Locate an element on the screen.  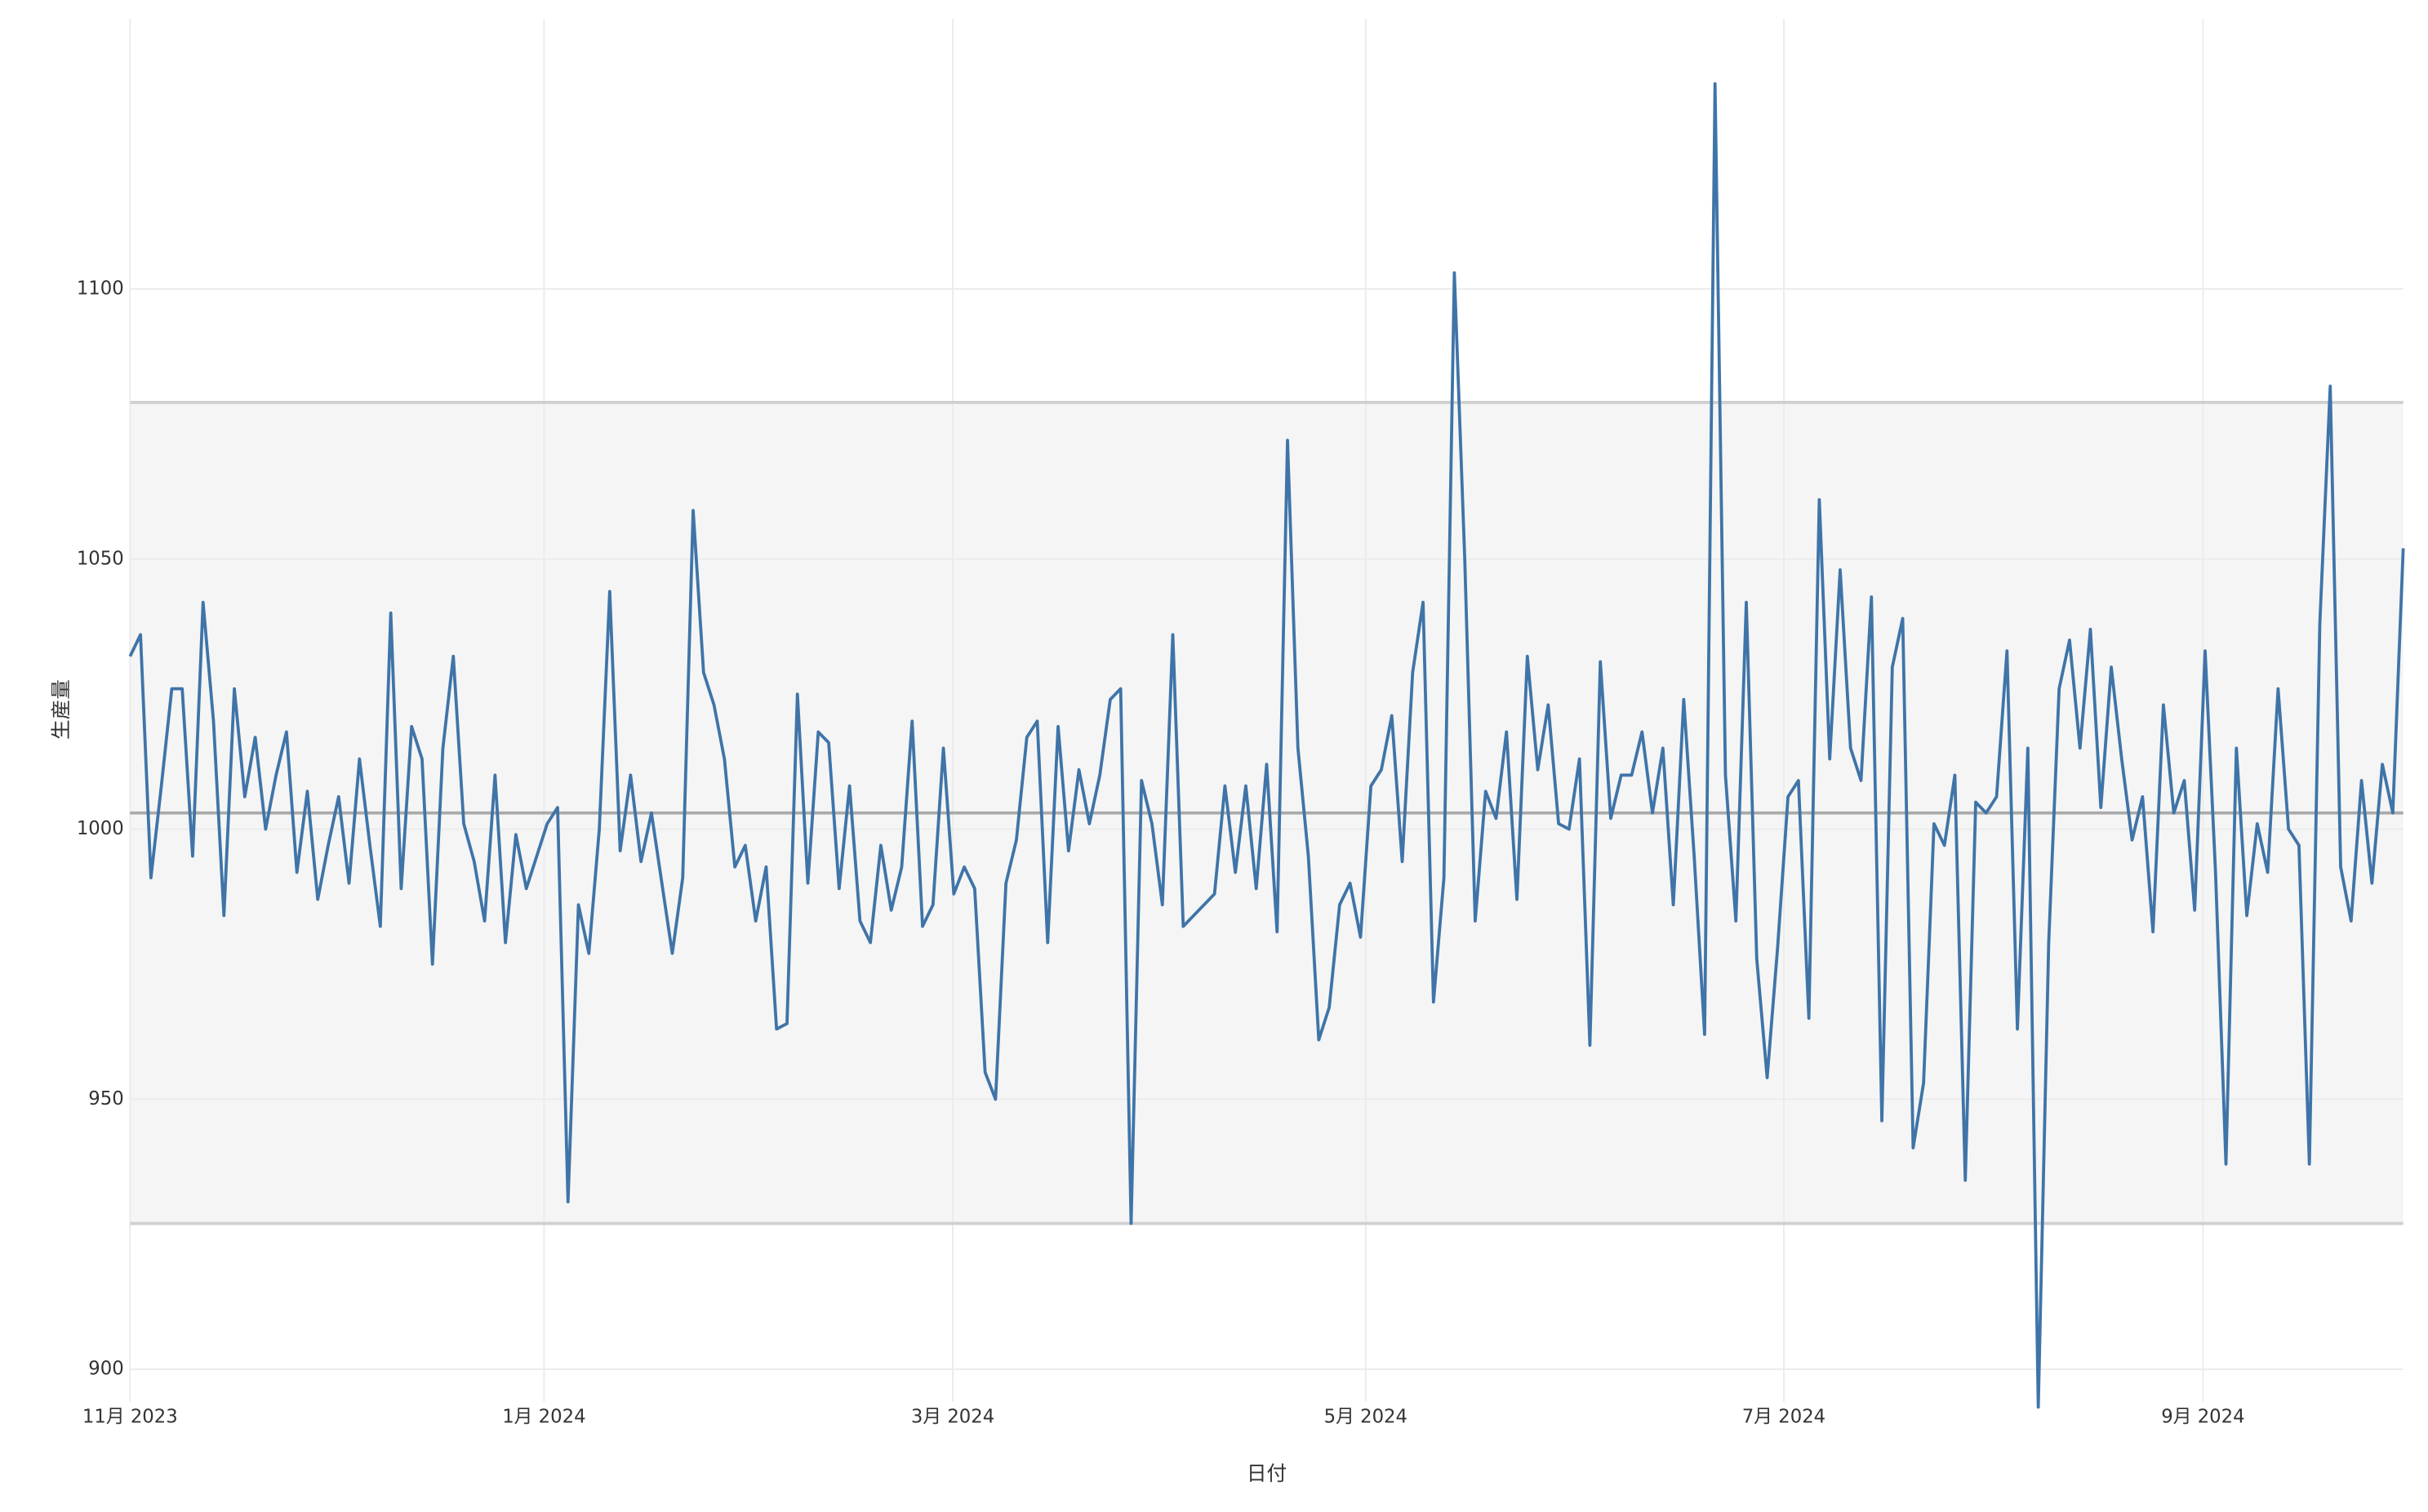
x-tick-label: 1月 2024 is located at coordinates (544, 1417).